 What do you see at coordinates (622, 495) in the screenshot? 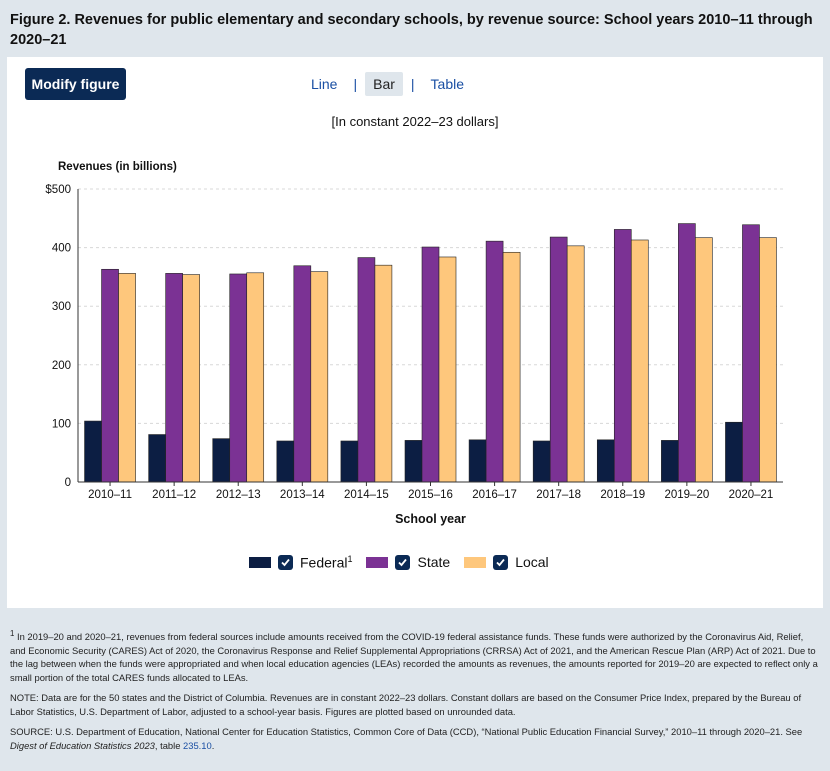
I see `x-tick-label: 2018–19` at bounding box center [622, 495].